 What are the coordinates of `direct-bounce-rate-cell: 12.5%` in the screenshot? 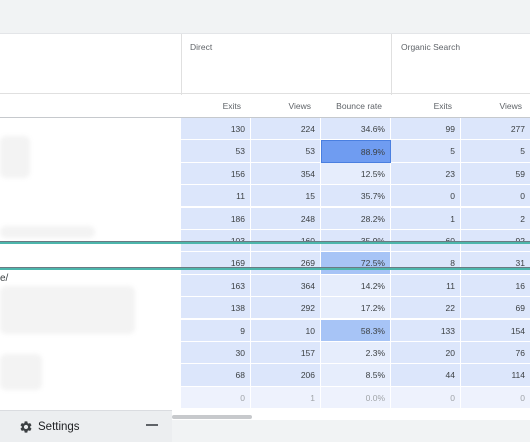 It's located at (356, 174).